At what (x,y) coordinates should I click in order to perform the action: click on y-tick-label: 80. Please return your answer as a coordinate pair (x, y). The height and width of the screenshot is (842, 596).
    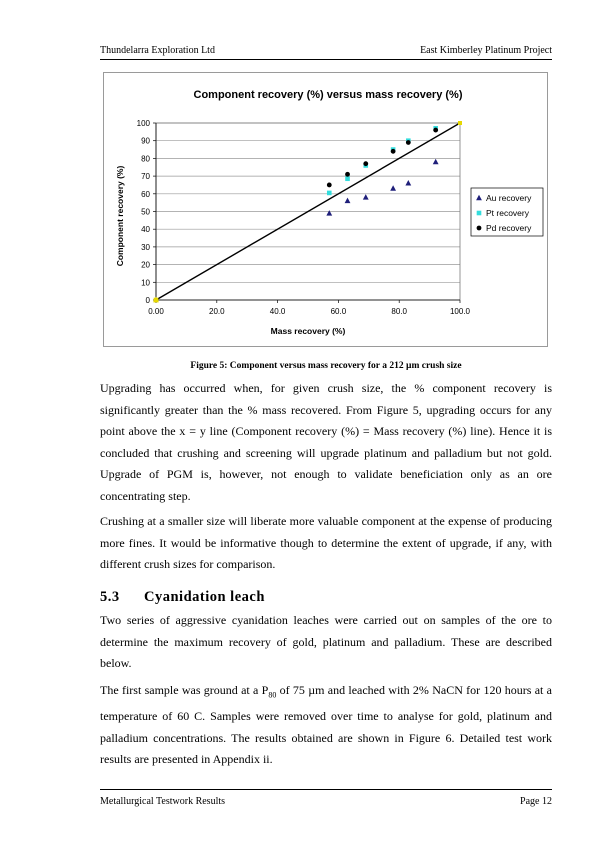
    Looking at the image, I should click on (145, 158).